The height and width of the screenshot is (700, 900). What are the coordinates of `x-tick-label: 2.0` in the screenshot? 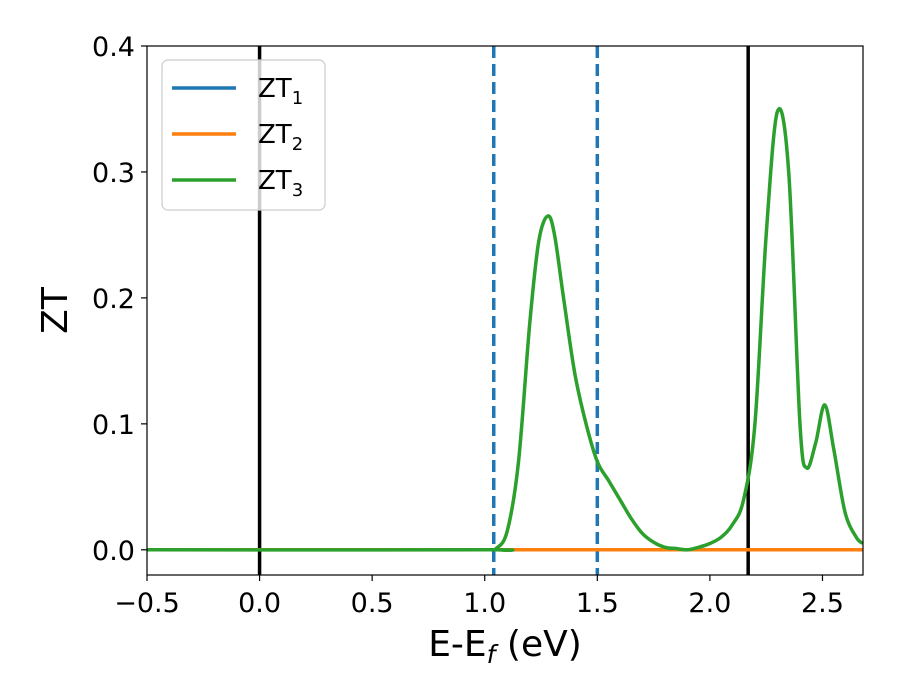 It's located at (709, 603).